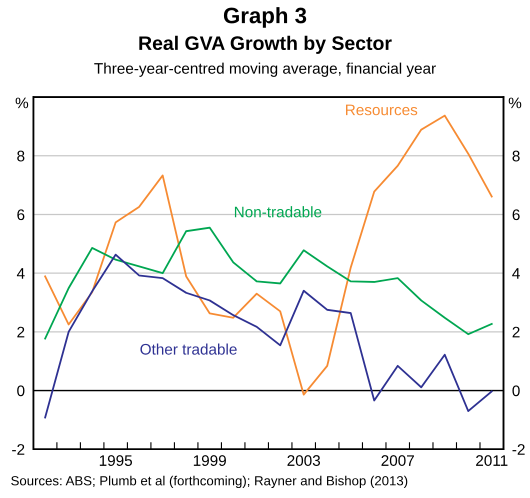 Image resolution: width=530 pixels, height=498 pixels. Describe the element at coordinates (516, 214) in the screenshot. I see `y2-tick-label: 6` at that location.